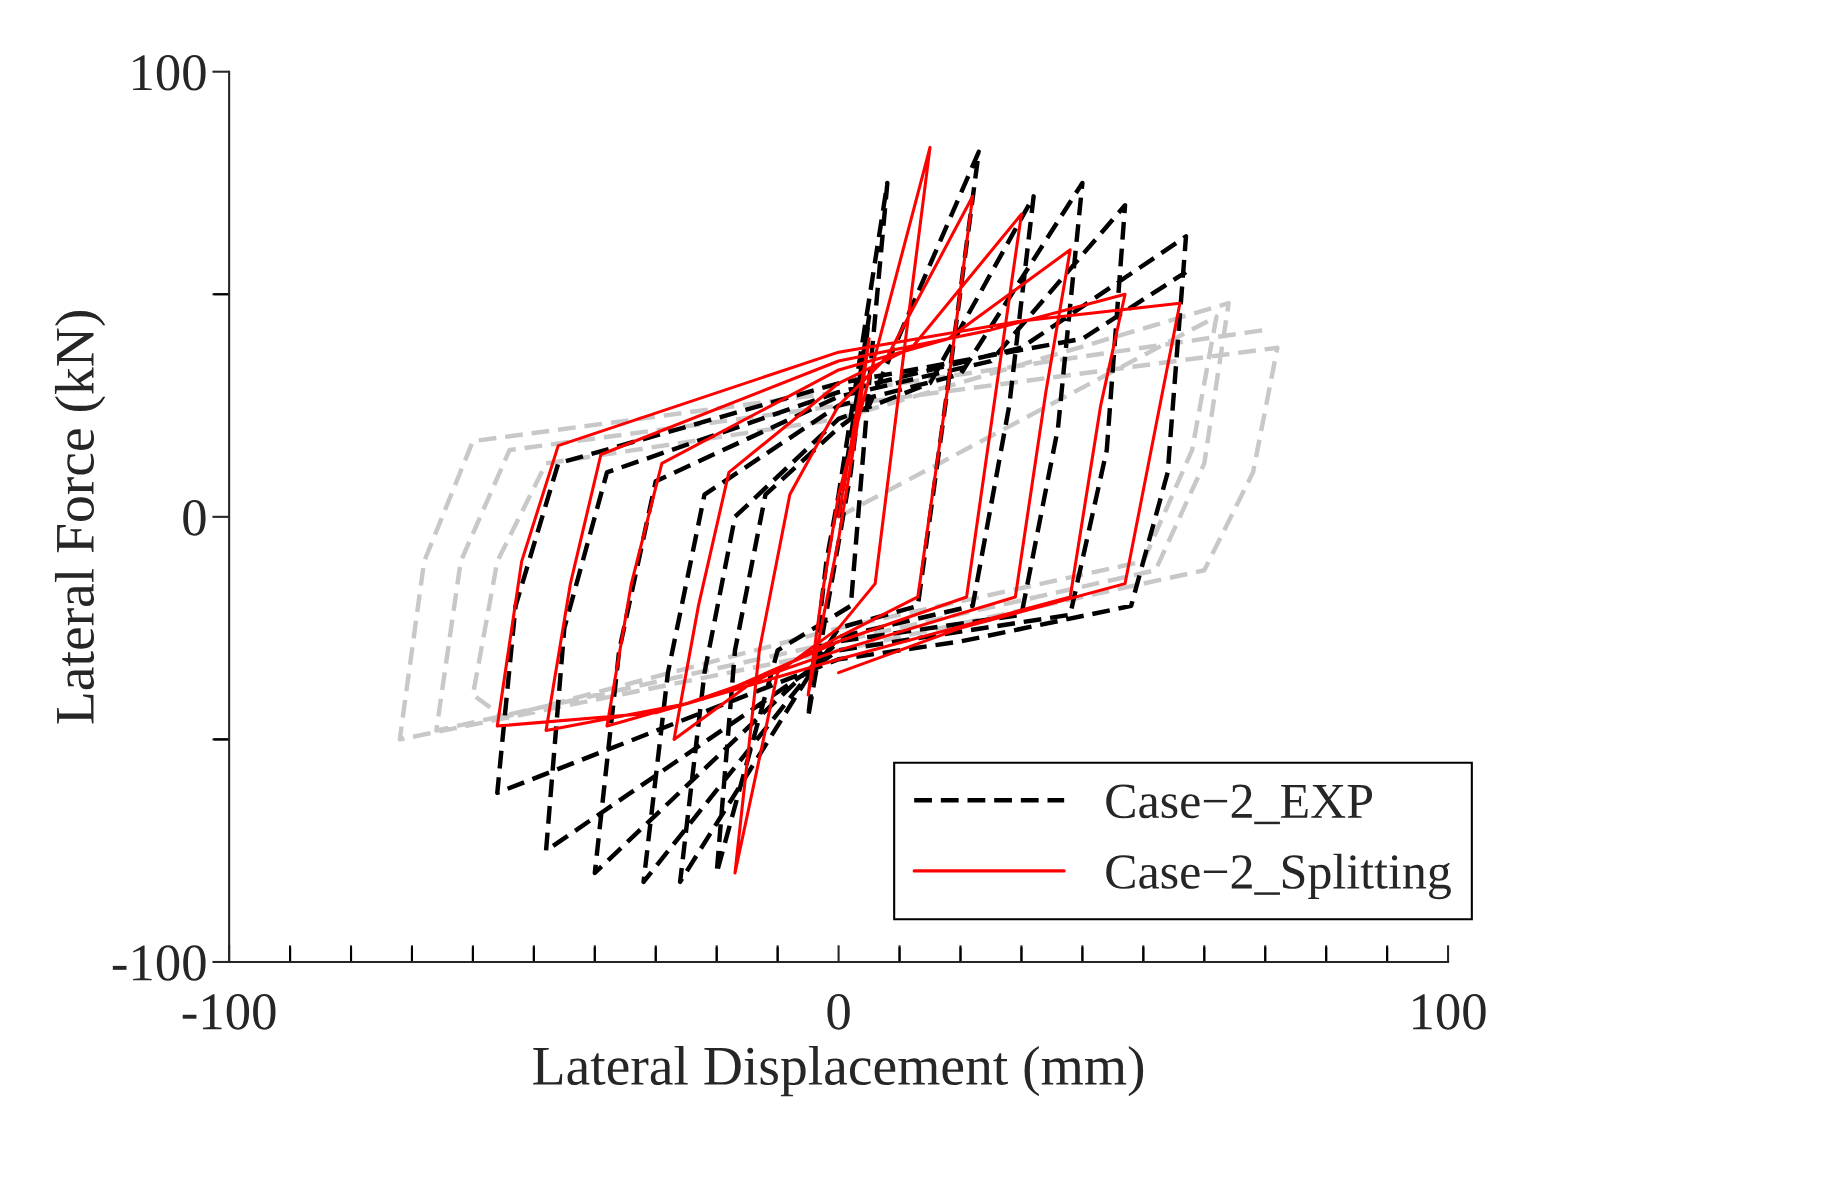 This screenshot has width=1833, height=1195. Describe the element at coordinates (1239, 804) in the screenshot. I see `legend-label: Case−2_EXP` at that location.